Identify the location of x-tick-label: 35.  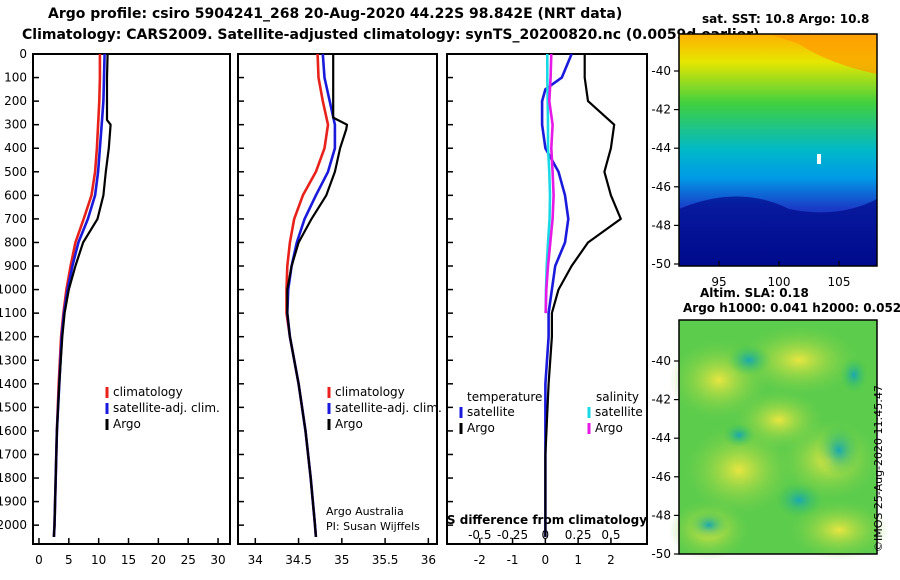
(341, 560).